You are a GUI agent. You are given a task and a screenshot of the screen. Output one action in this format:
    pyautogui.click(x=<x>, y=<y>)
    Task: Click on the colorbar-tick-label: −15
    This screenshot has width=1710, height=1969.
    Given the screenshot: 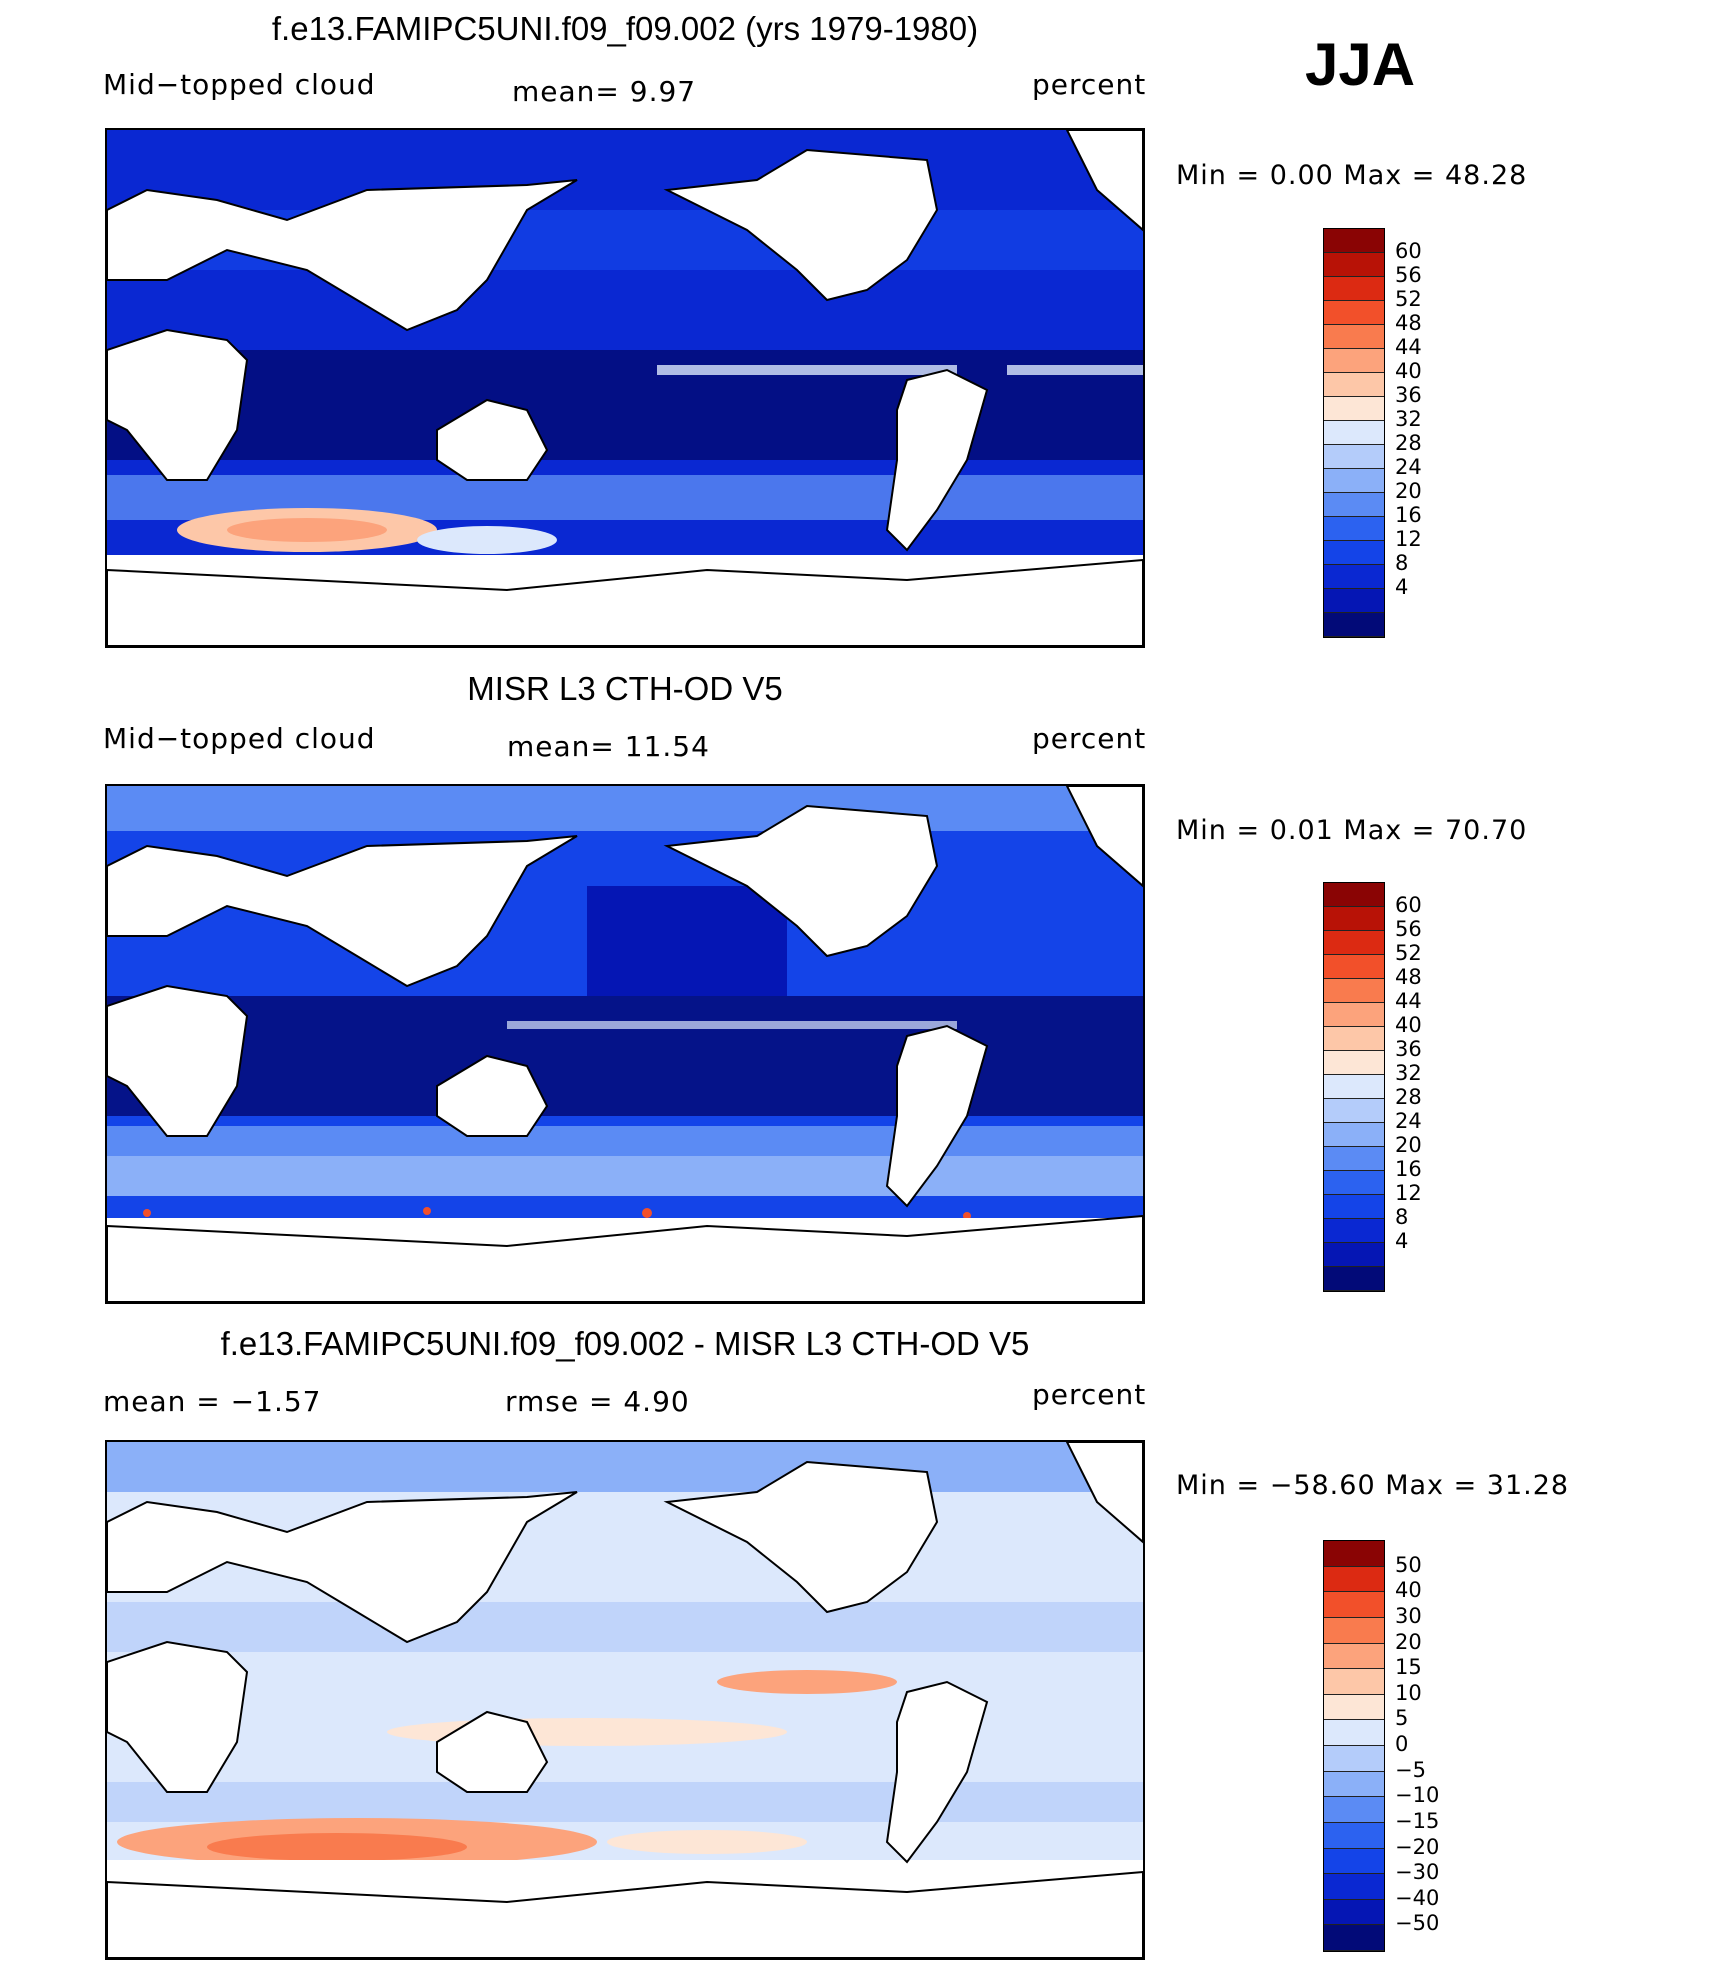 What is the action you would take?
    pyautogui.click(x=1417, y=1820)
    